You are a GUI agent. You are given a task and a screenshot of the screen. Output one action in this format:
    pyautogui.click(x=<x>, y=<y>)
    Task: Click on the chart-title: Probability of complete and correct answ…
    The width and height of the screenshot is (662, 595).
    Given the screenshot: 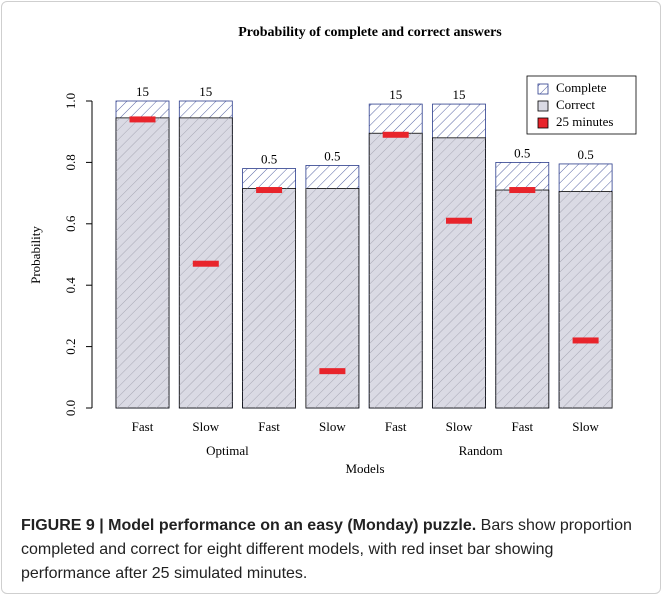 What is the action you would take?
    pyautogui.click(x=370, y=32)
    